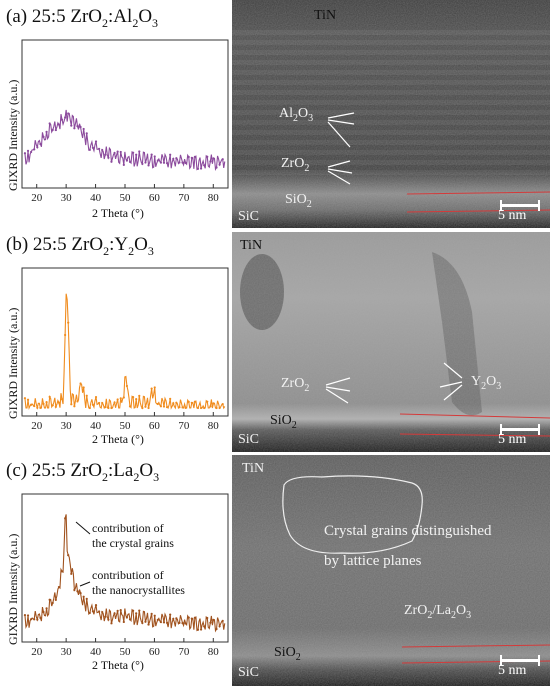  What do you see at coordinates (184, 652) in the screenshot?
I see `chart-c-xtick-label: 70` at bounding box center [184, 652].